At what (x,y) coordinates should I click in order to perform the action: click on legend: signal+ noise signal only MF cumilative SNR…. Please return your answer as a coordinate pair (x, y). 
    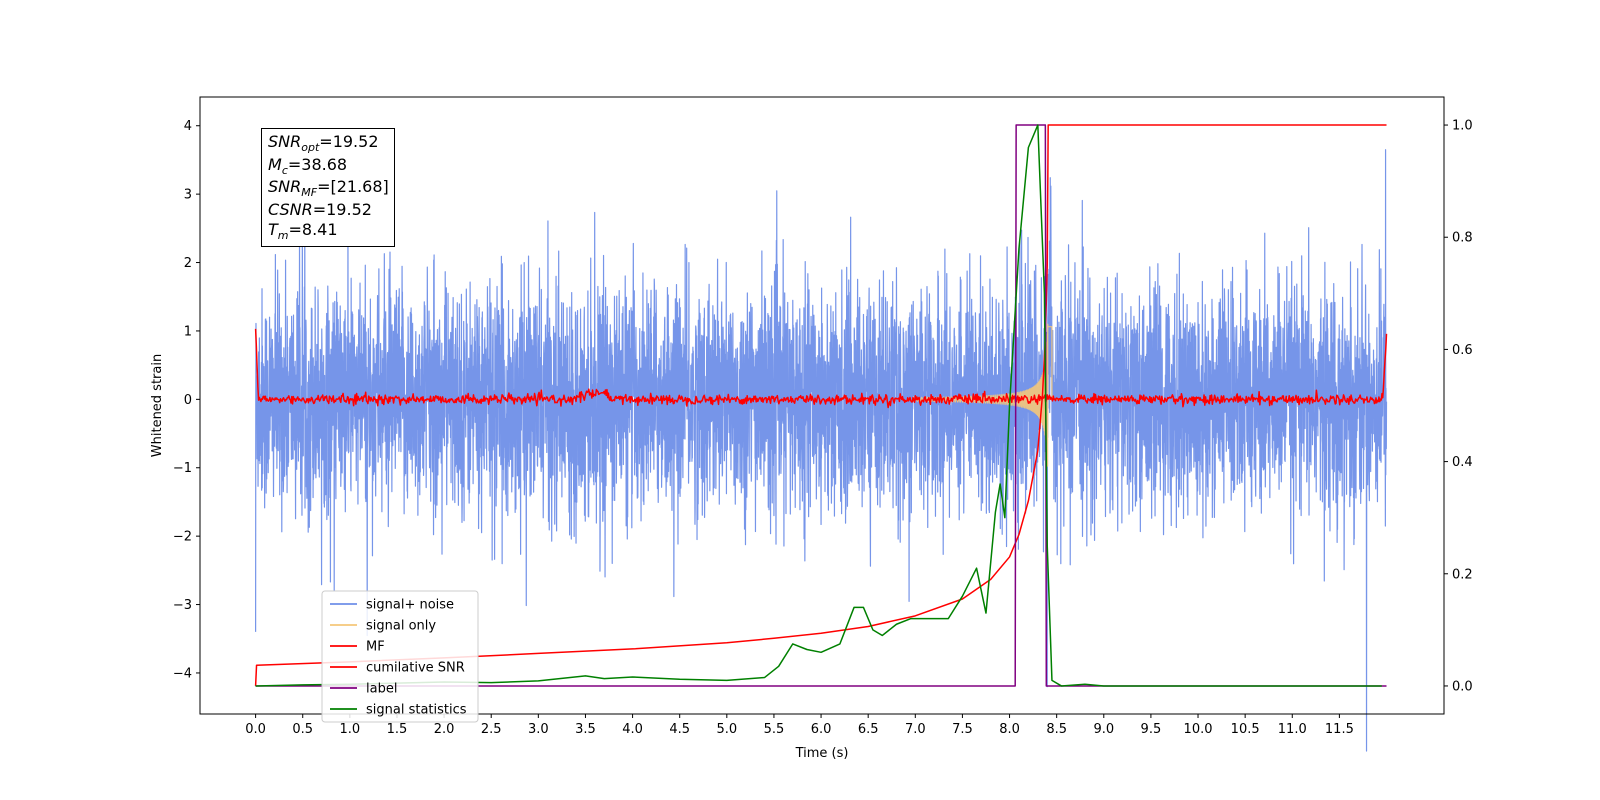
    Looking at the image, I should click on (400, 656).